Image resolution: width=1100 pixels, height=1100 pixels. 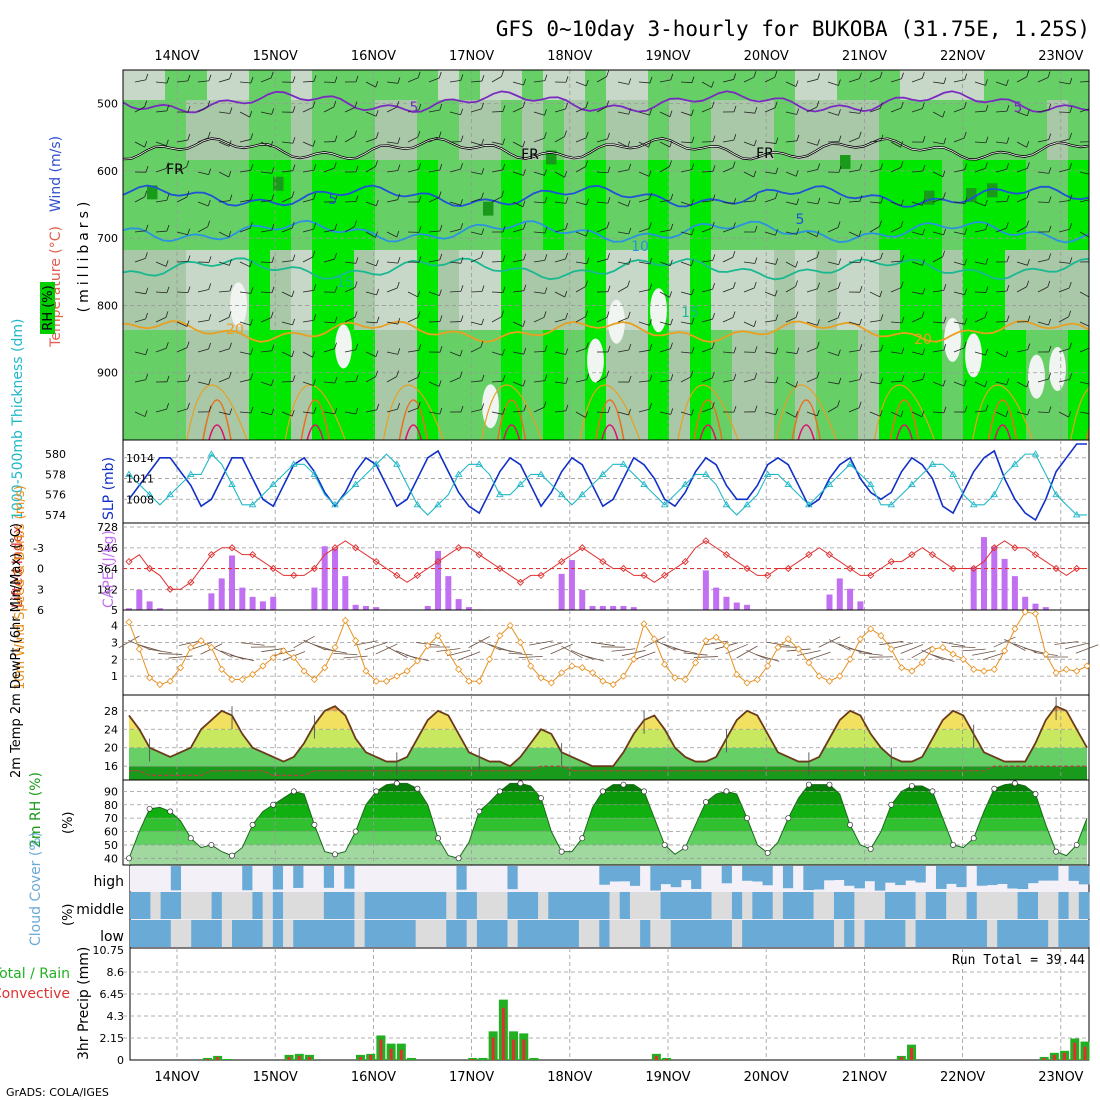 I want to click on cloud-unit: (%), so click(x=68, y=915).